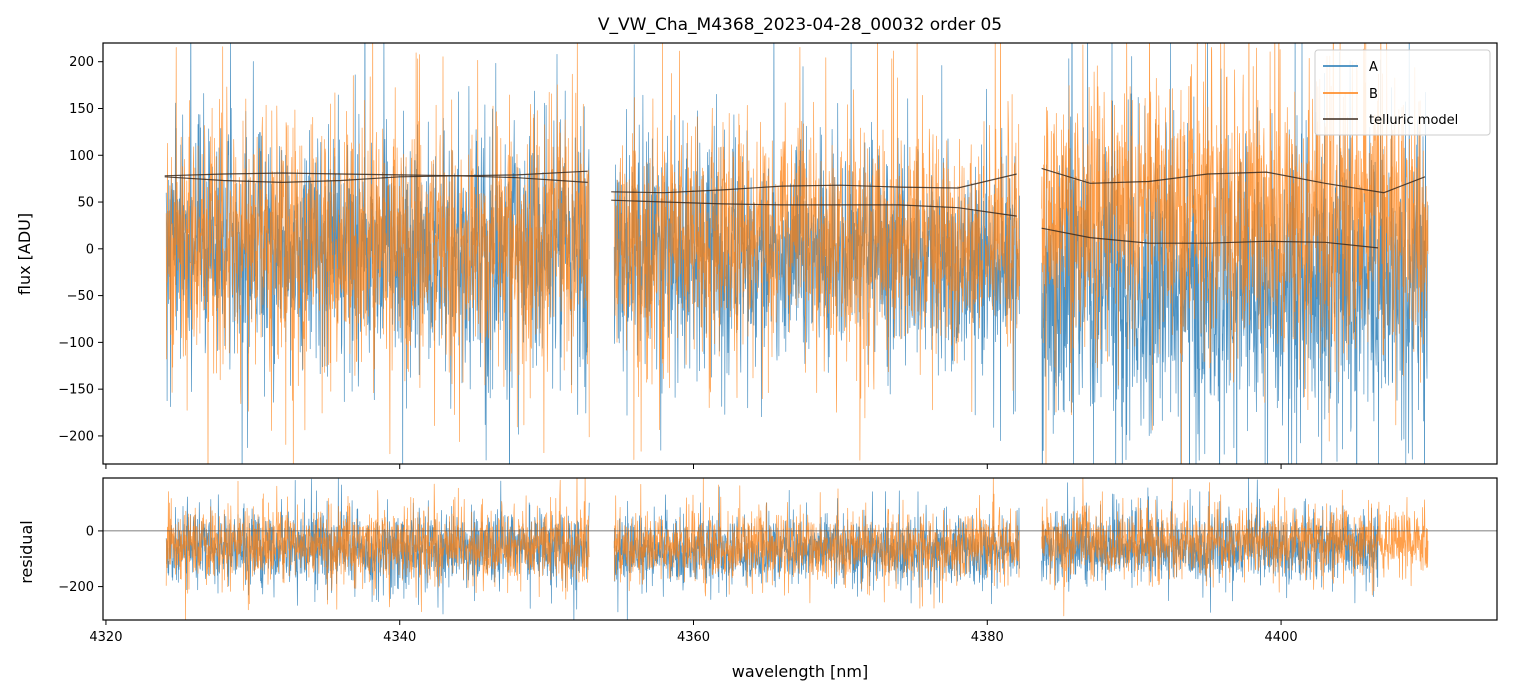 Image resolution: width=1513 pixels, height=696 pixels. What do you see at coordinates (81, 109) in the screenshot?
I see `y-tick-label: 150` at bounding box center [81, 109].